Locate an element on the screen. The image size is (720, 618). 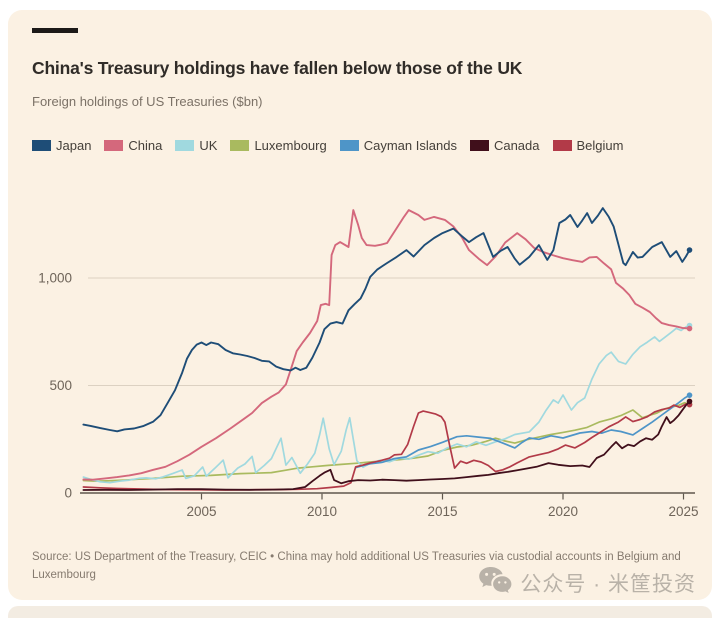
legend-item-cayman-islands: Cayman Islands is located at coordinates (398, 145).